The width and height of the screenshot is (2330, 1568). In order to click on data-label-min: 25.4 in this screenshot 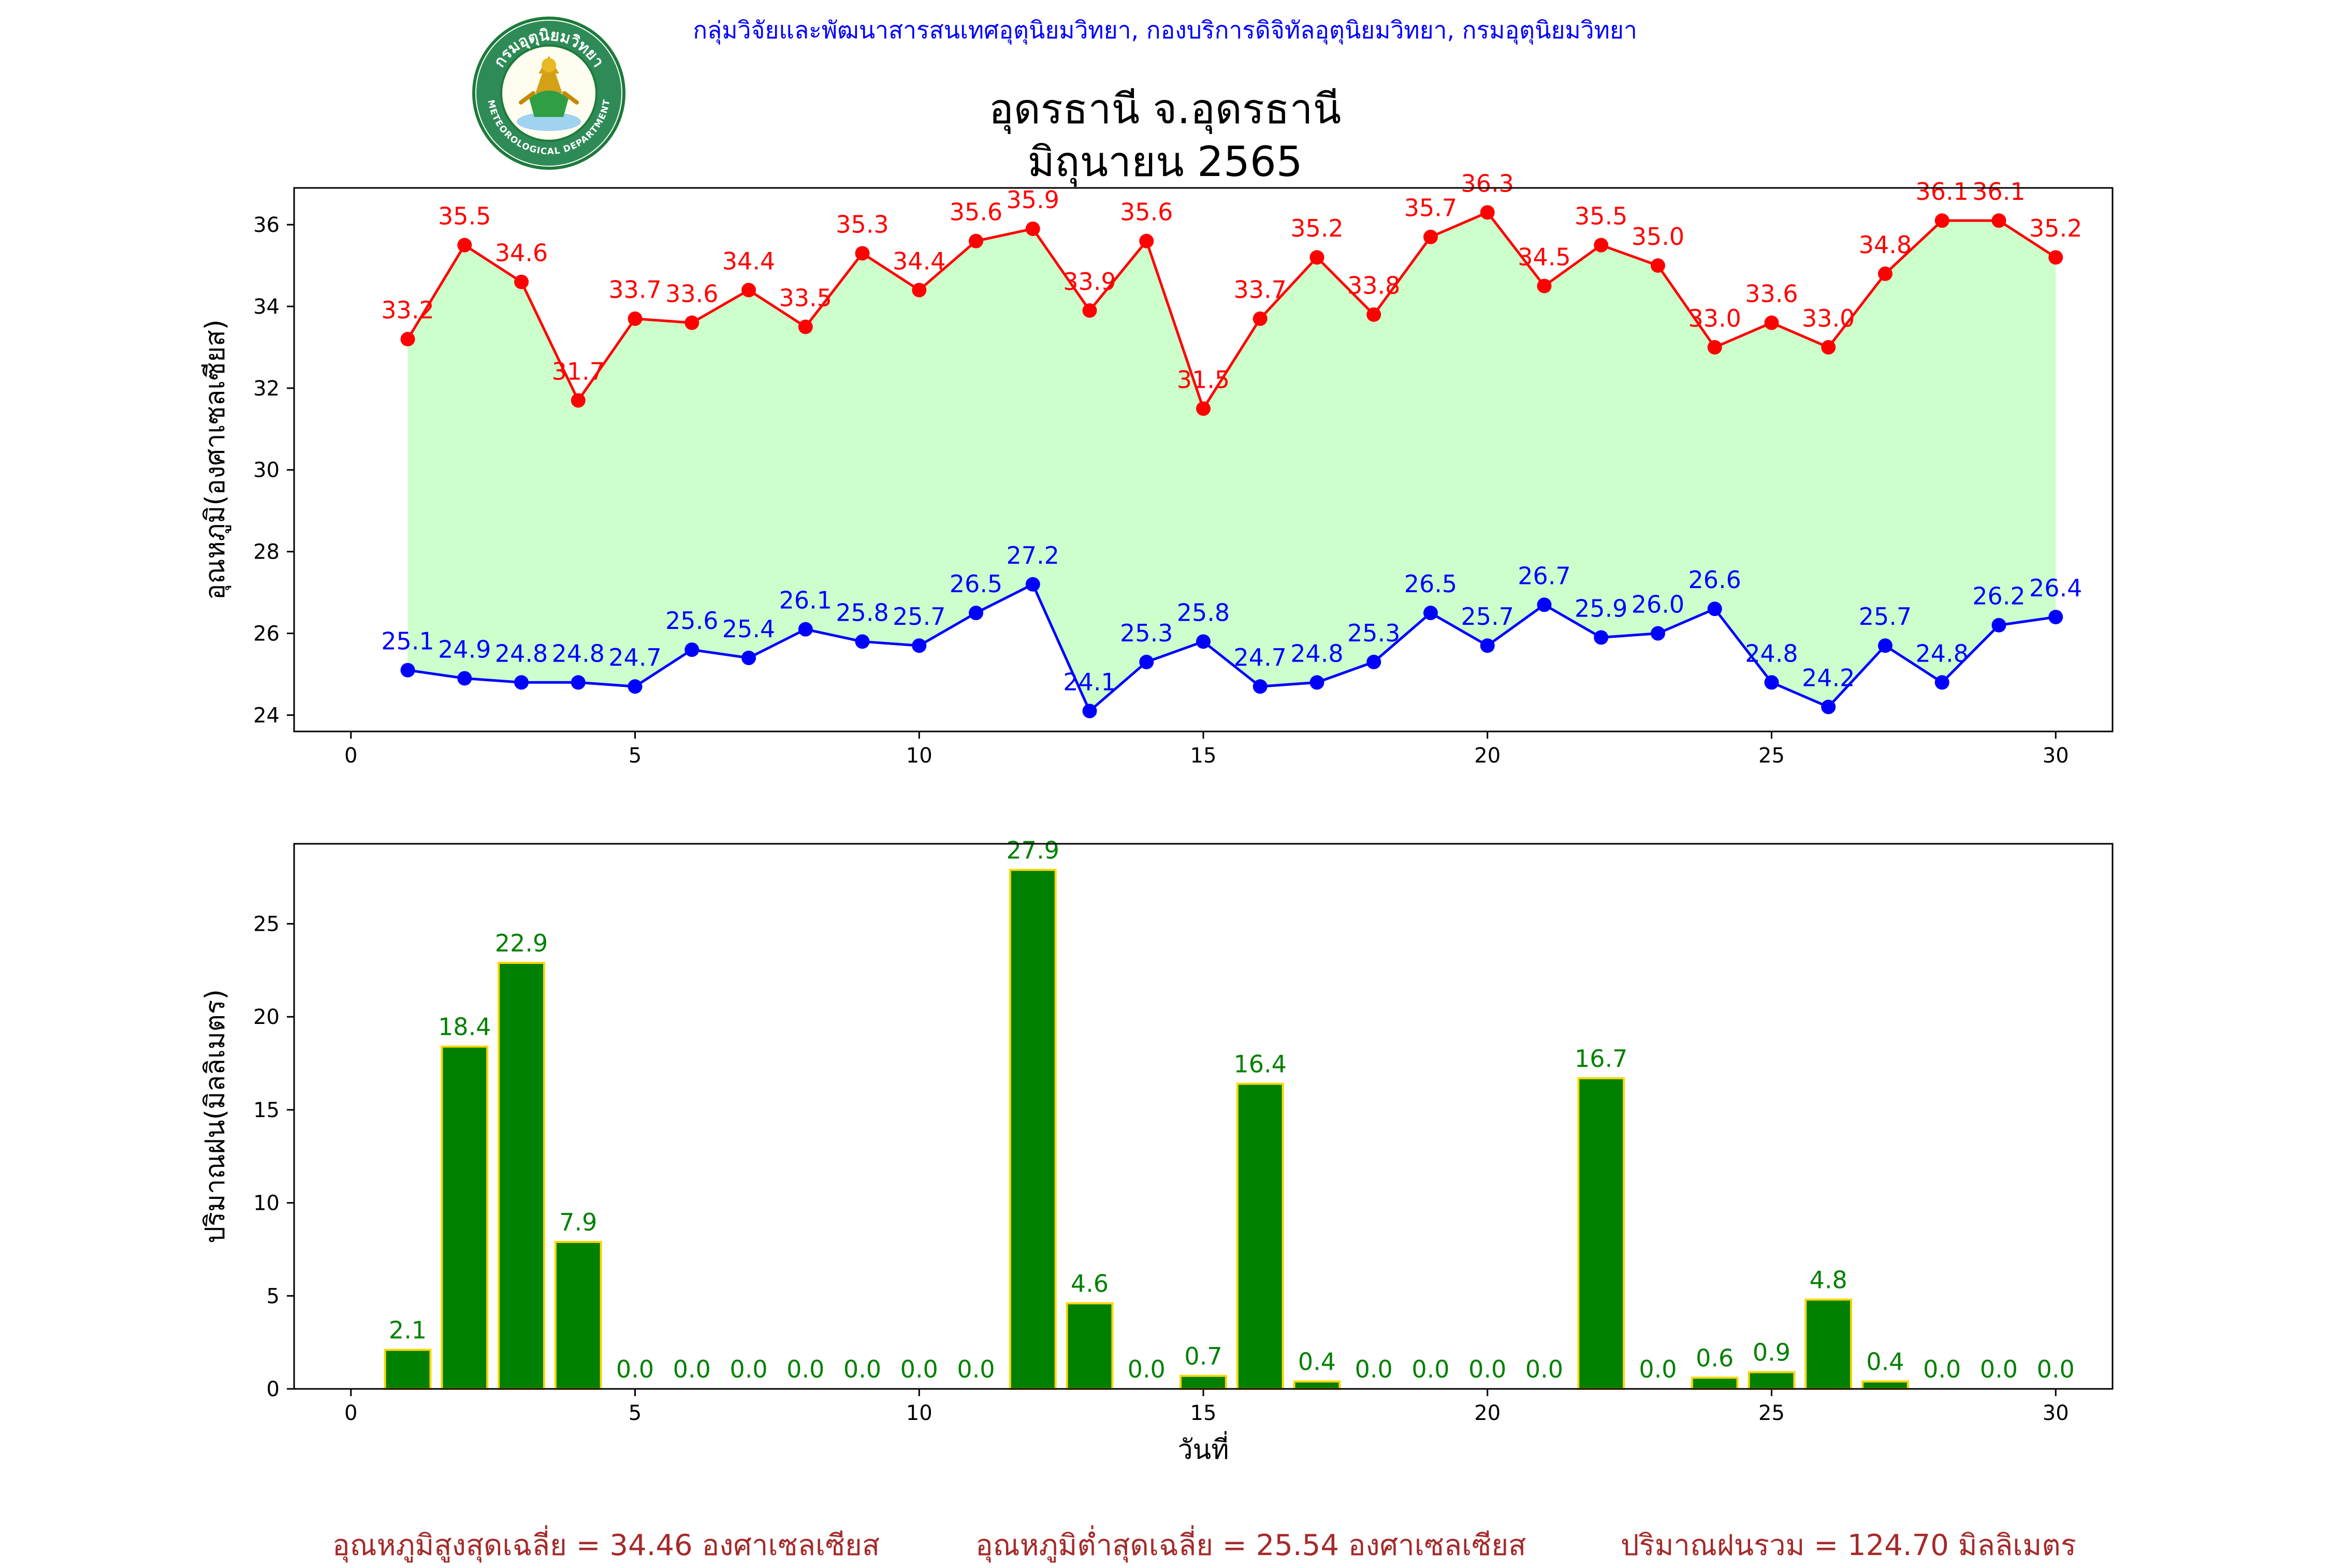, I will do `click(748, 629)`.